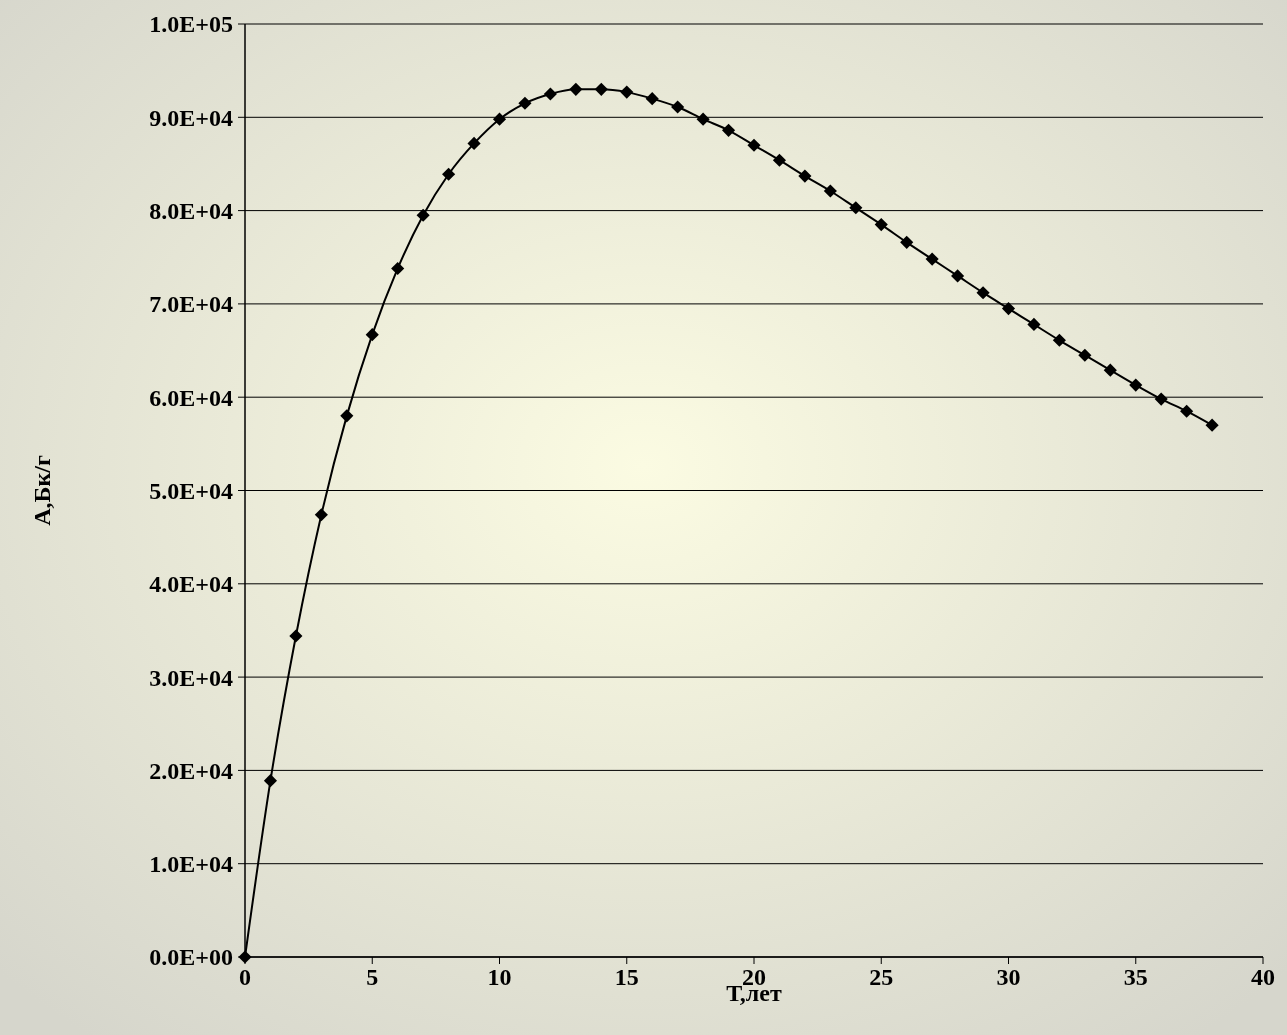  Describe the element at coordinates (42, 490) in the screenshot. I see `y-axis-title: А,Бк/г` at that location.